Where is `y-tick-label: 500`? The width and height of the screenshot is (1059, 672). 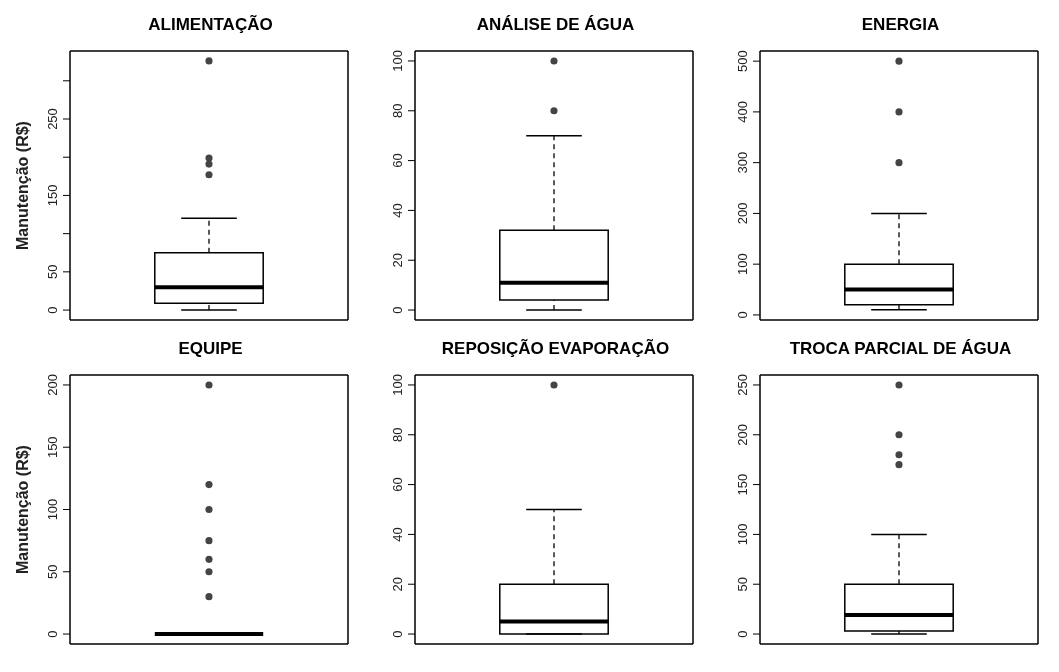 y-tick-label: 500 is located at coordinates (742, 61).